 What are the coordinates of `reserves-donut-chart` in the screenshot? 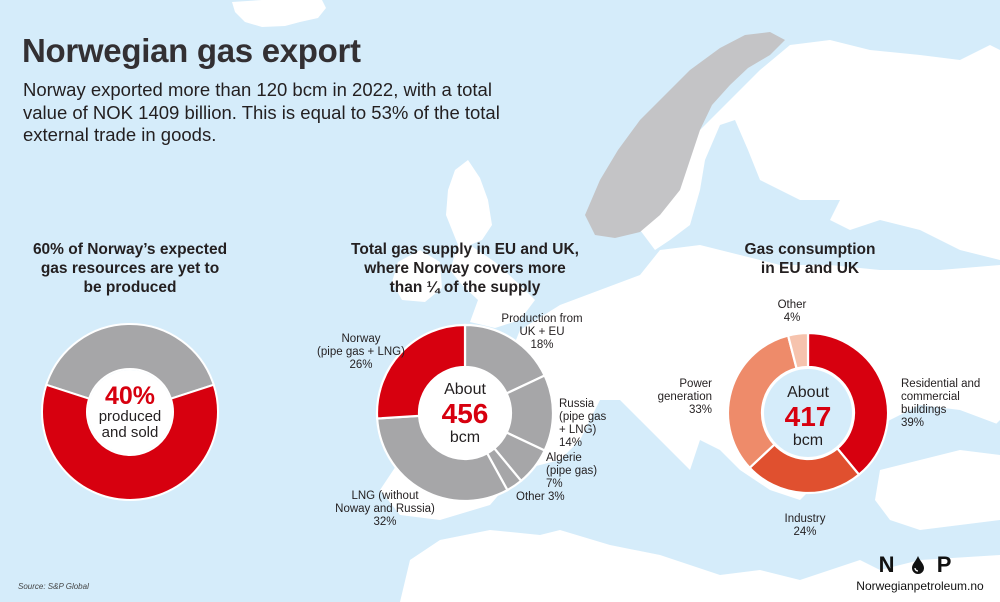 It's located at (130, 412).